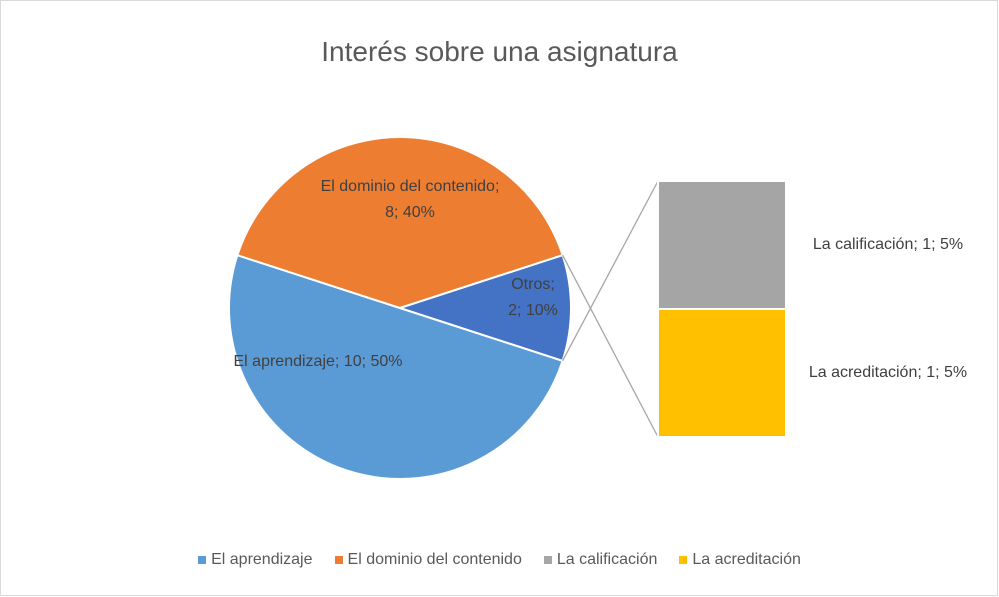  I want to click on legend-item: La calificación, so click(600, 560).